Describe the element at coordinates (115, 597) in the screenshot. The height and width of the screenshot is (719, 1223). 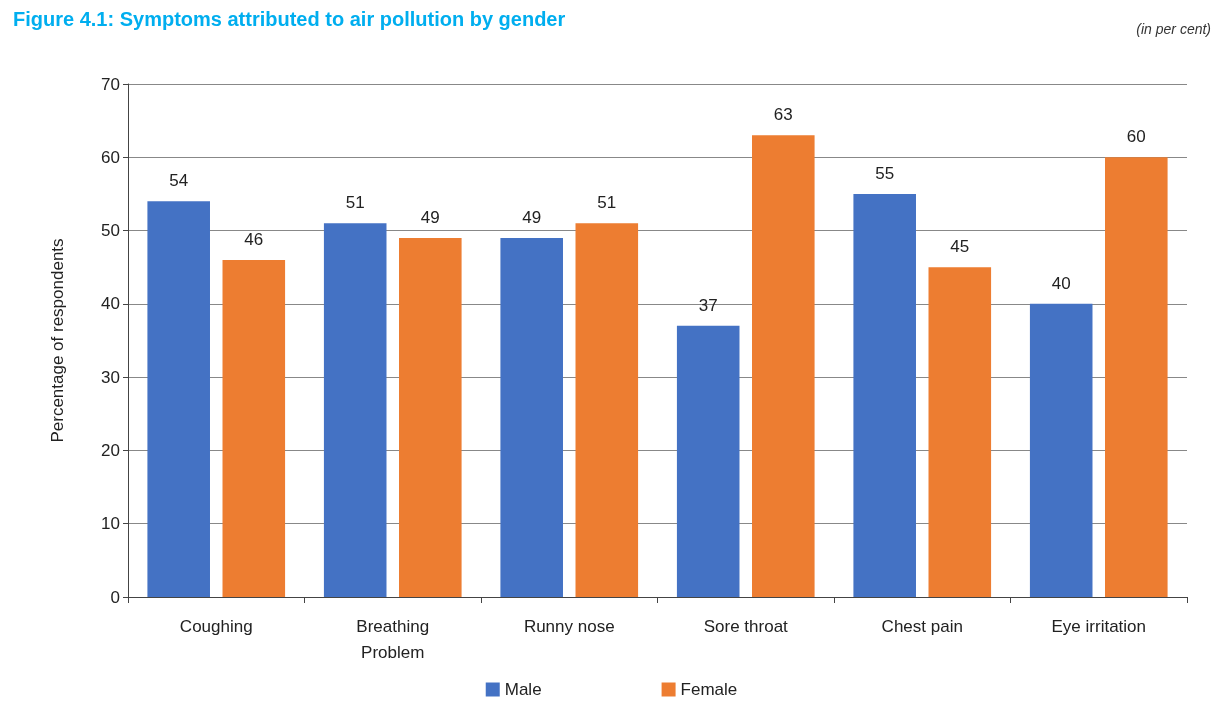
I see `y-tick-label: 0` at that location.